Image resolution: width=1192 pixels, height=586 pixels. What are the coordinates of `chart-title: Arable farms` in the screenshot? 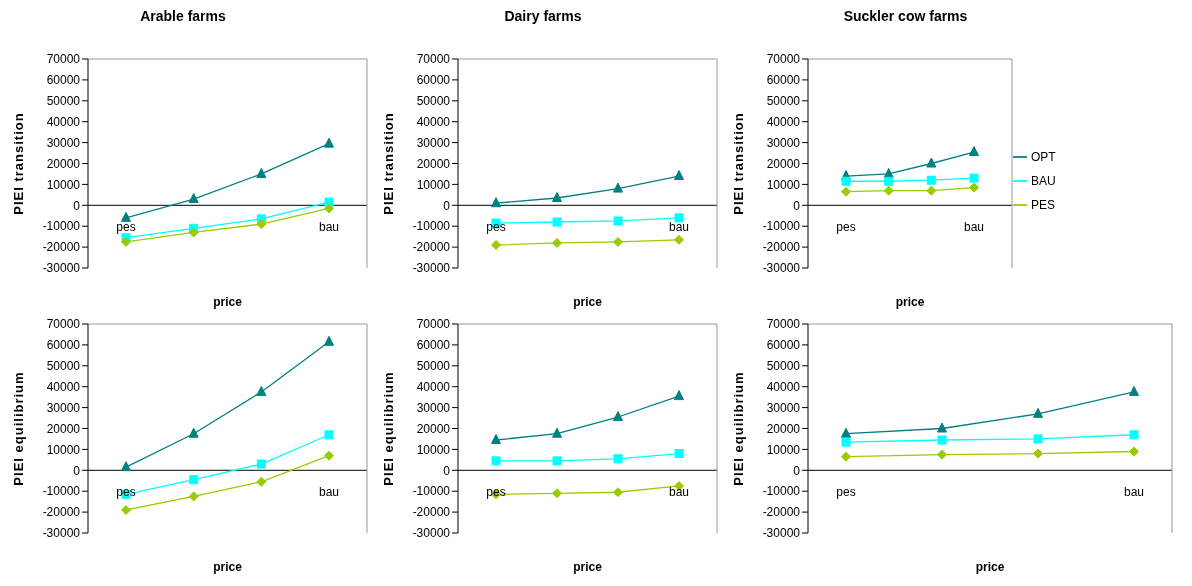 It's located at (183, 17).